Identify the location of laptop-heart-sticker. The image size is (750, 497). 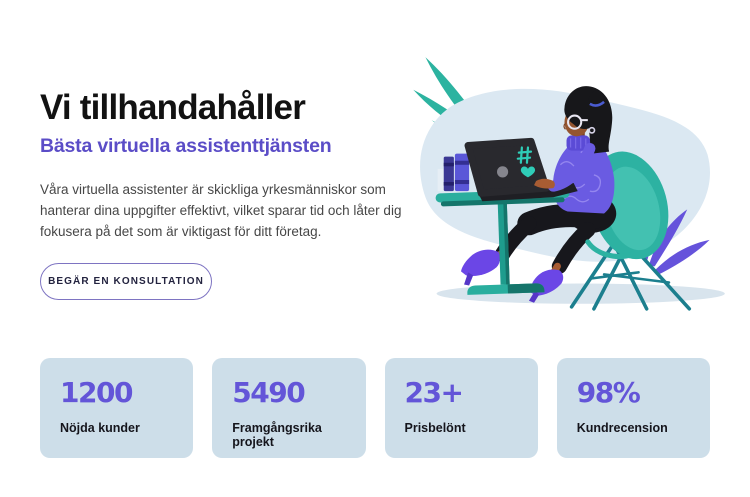
(528, 172).